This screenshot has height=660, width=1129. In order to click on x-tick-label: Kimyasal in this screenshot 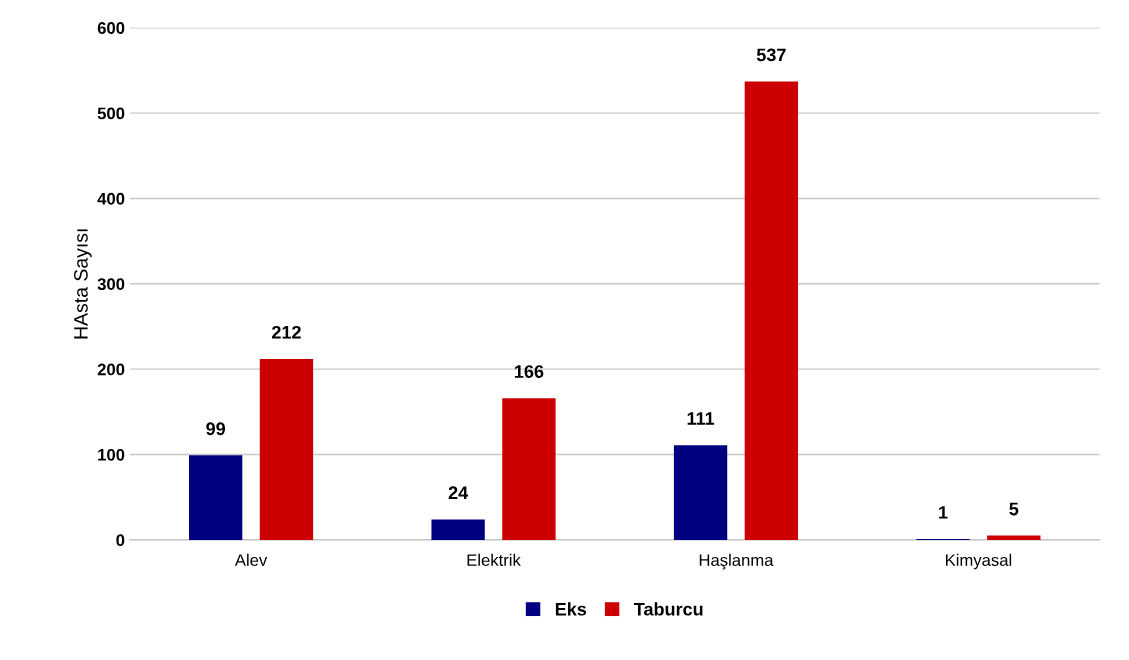, I will do `click(978, 561)`.